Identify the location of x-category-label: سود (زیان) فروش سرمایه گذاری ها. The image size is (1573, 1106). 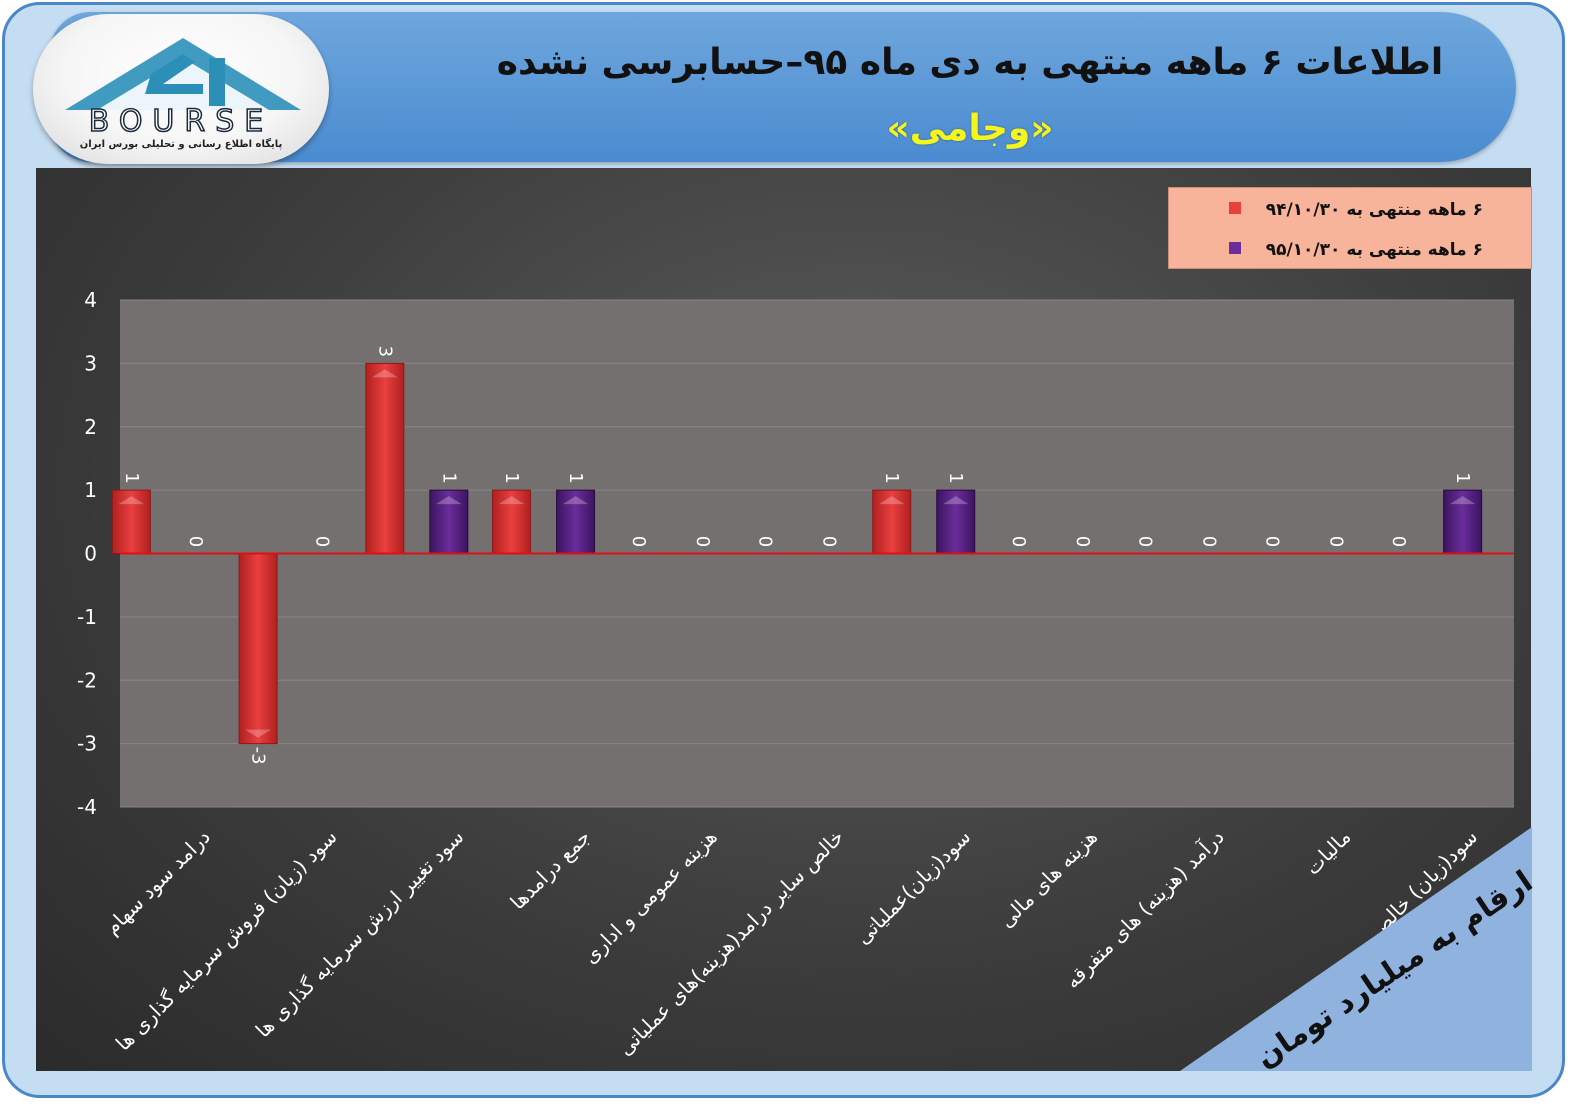
(226, 940).